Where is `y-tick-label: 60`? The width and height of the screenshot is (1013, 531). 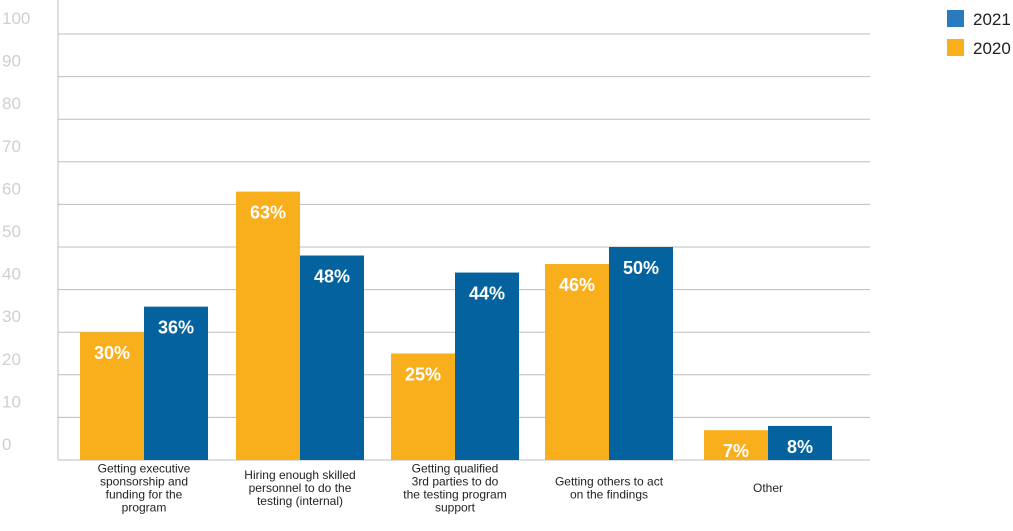 y-tick-label: 60 is located at coordinates (11, 188).